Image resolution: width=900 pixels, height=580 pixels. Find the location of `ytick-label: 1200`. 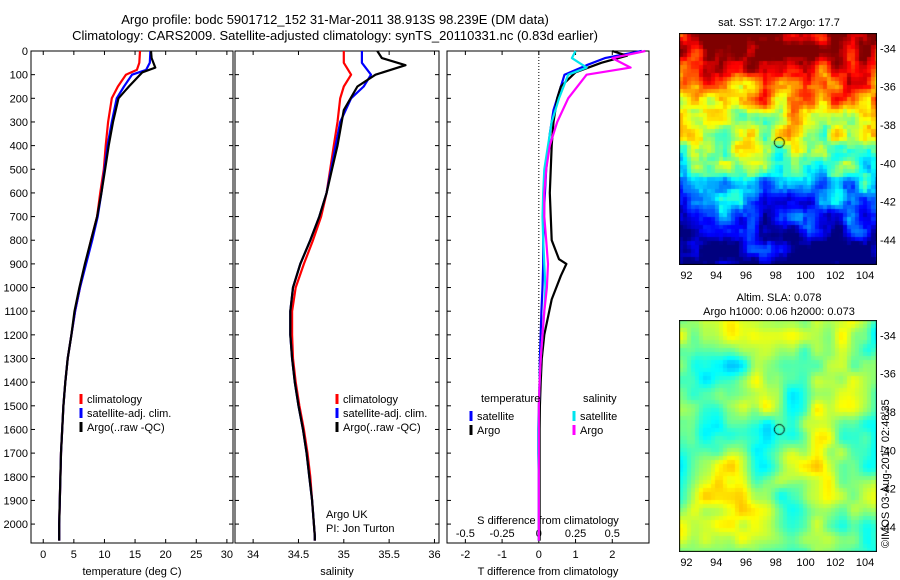

ytick-label: 1200 is located at coordinates (16, 336).